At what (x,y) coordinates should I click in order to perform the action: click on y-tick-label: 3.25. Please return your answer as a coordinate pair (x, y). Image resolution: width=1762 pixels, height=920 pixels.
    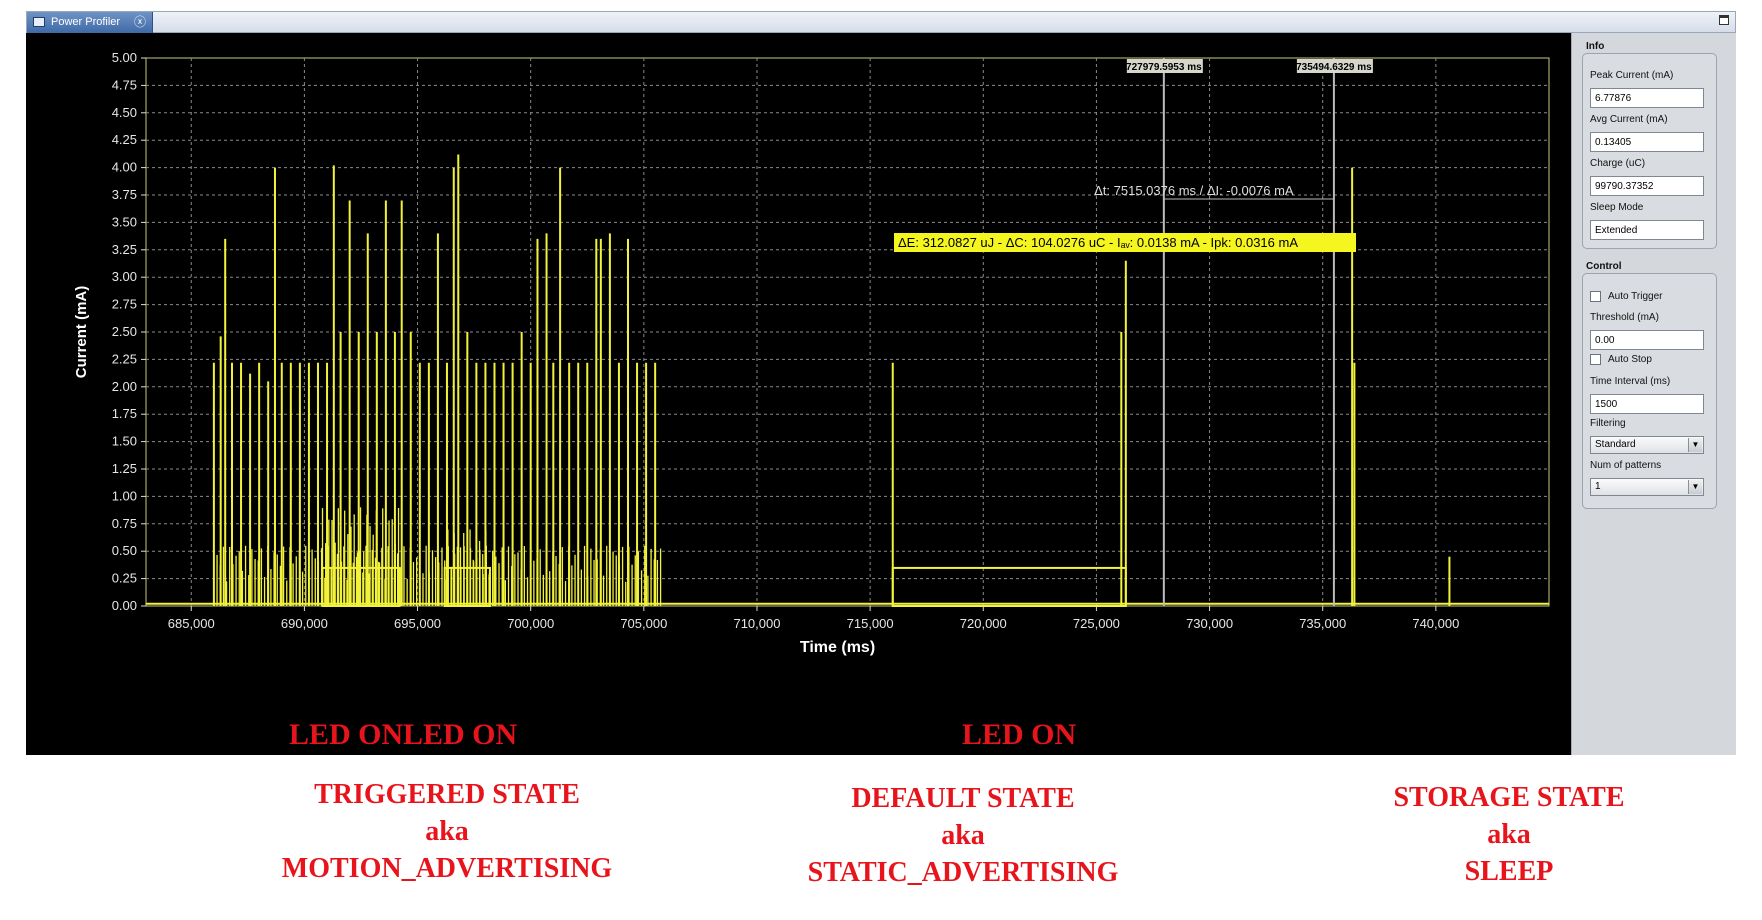
    Looking at the image, I should click on (124, 249).